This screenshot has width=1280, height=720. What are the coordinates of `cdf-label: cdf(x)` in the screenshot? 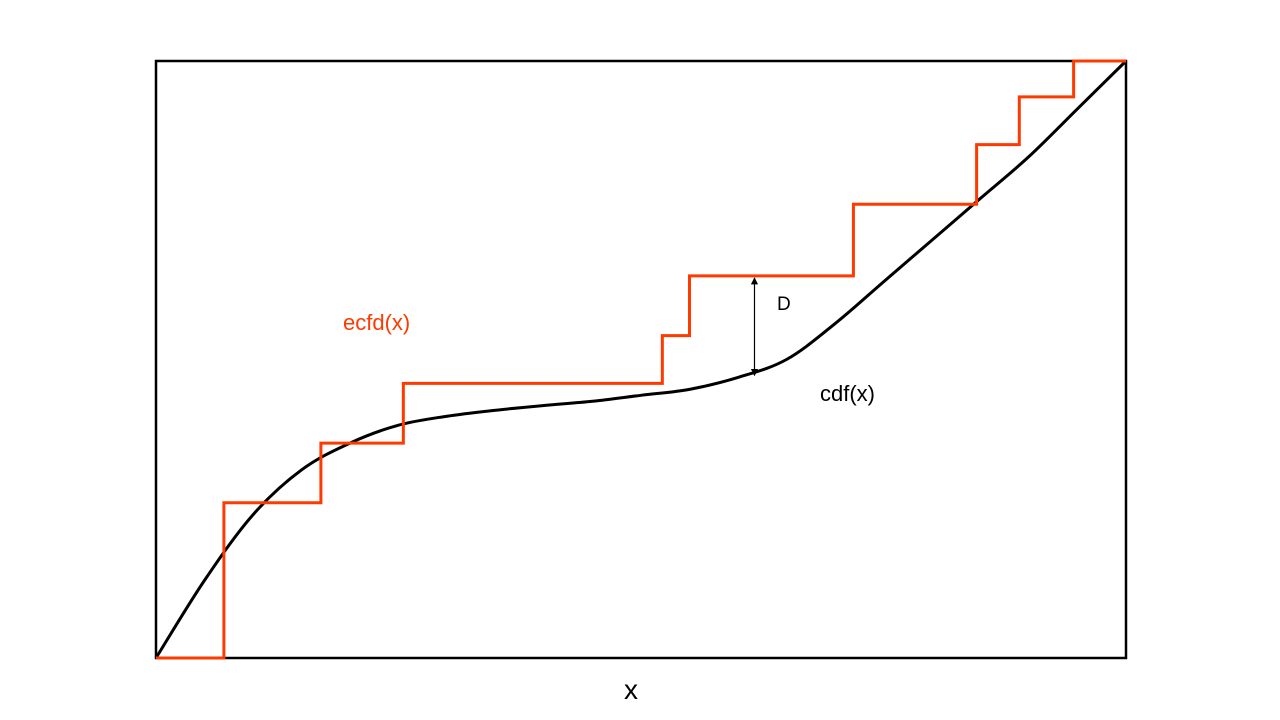 It's located at (847, 393).